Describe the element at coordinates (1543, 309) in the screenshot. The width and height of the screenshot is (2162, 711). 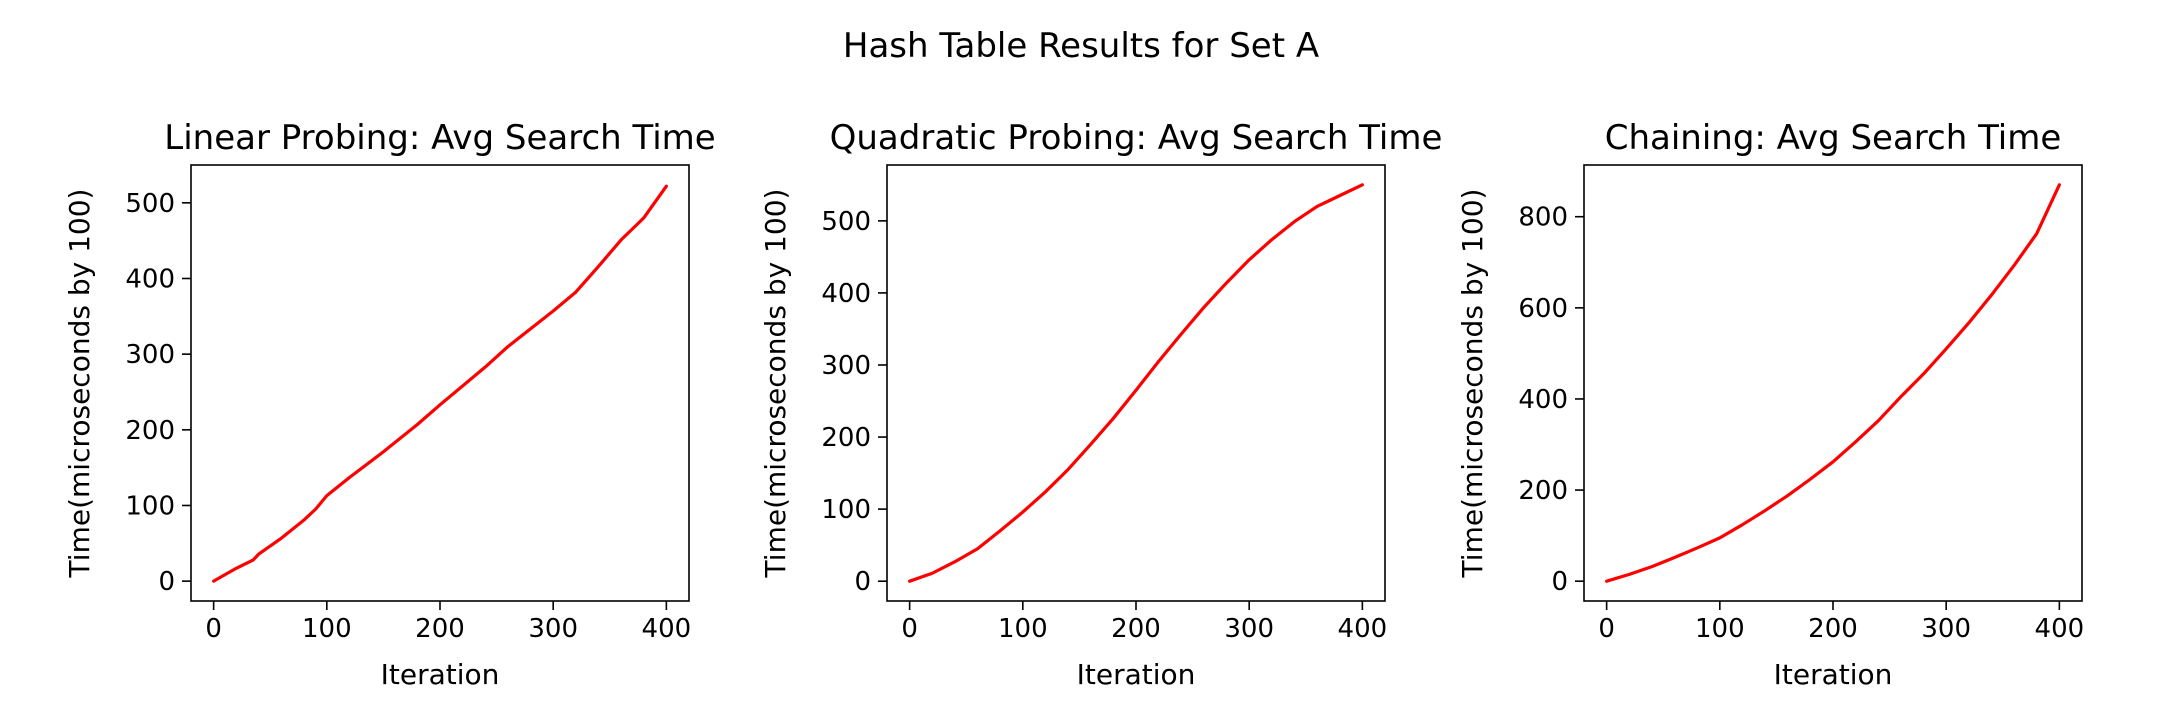
I see `y-tick-label: 600` at that location.